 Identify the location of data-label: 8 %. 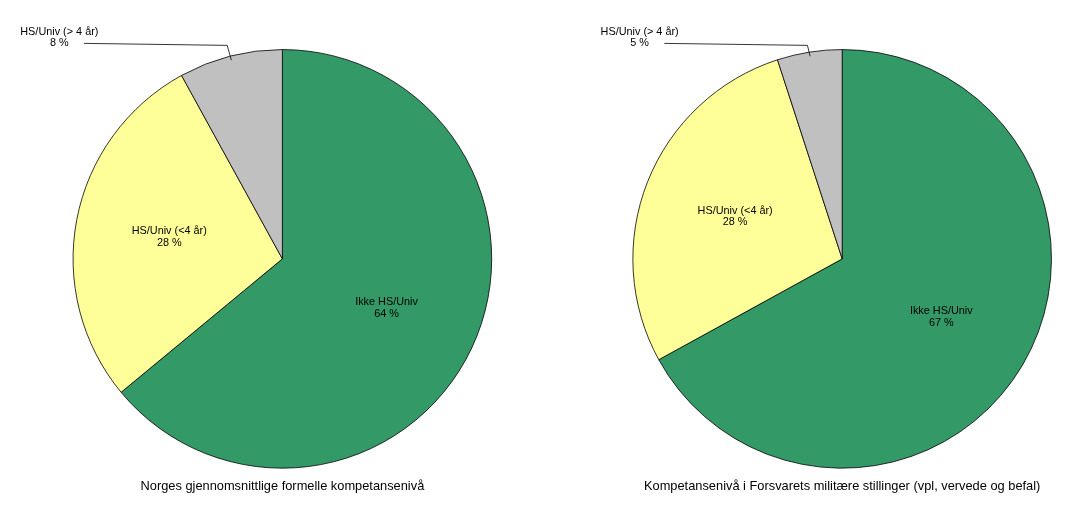
(59, 42).